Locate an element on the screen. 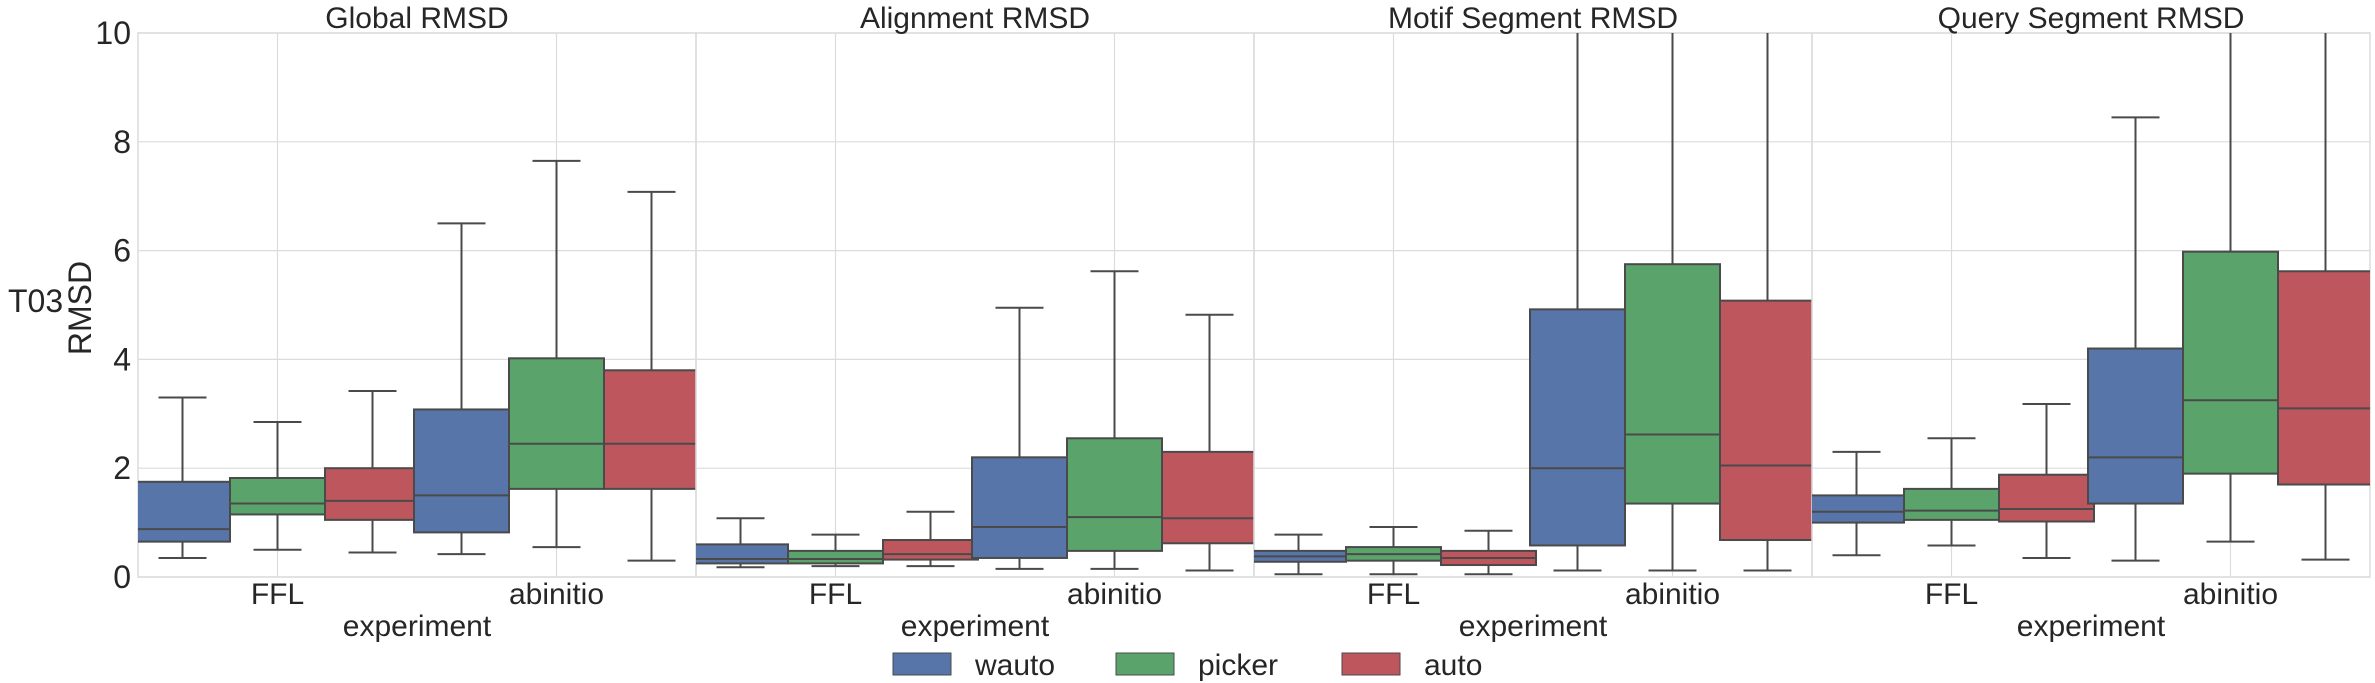  panel-title: Motif Segment RMSD is located at coordinates (1533, 18).